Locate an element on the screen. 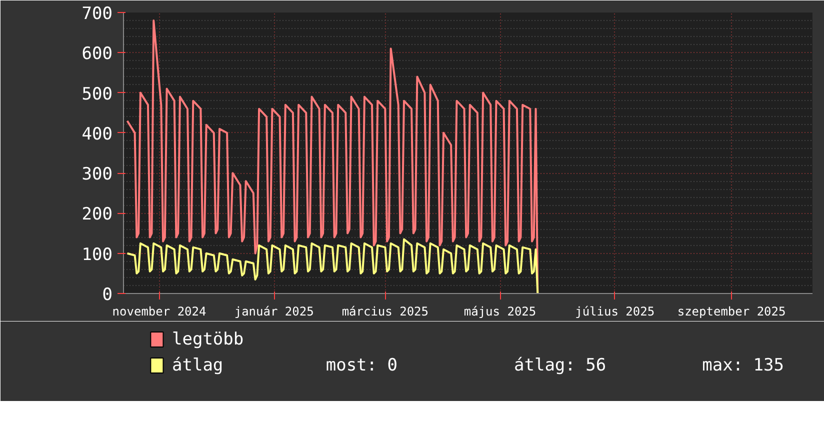  y-tick-label: 300 is located at coordinates (97, 174).